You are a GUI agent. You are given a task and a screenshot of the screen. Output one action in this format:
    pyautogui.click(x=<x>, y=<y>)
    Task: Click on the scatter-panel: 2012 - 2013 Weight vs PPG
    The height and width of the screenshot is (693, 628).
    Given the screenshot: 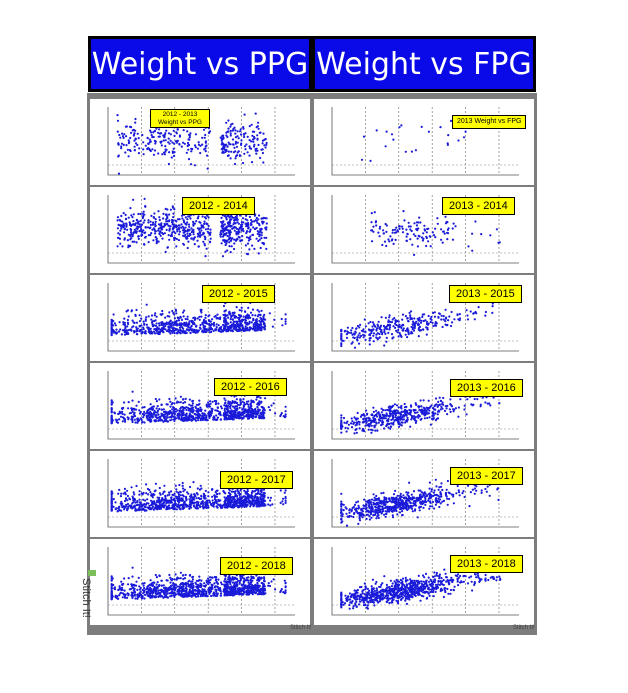 What is the action you would take?
    pyautogui.click(x=200, y=142)
    